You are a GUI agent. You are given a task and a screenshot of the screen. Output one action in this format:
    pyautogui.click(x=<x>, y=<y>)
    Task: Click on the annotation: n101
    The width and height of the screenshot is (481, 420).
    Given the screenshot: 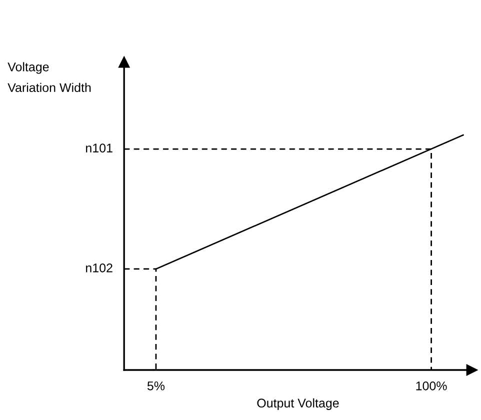 What is the action you would take?
    pyautogui.click(x=99, y=148)
    